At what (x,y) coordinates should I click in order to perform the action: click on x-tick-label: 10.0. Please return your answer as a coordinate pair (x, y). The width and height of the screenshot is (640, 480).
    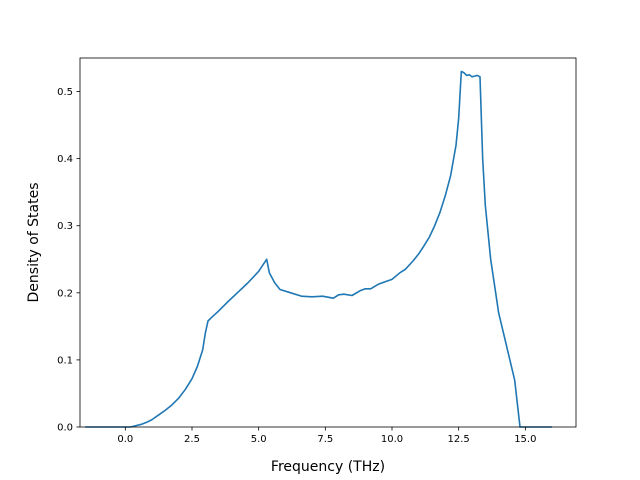
    Looking at the image, I should click on (392, 439).